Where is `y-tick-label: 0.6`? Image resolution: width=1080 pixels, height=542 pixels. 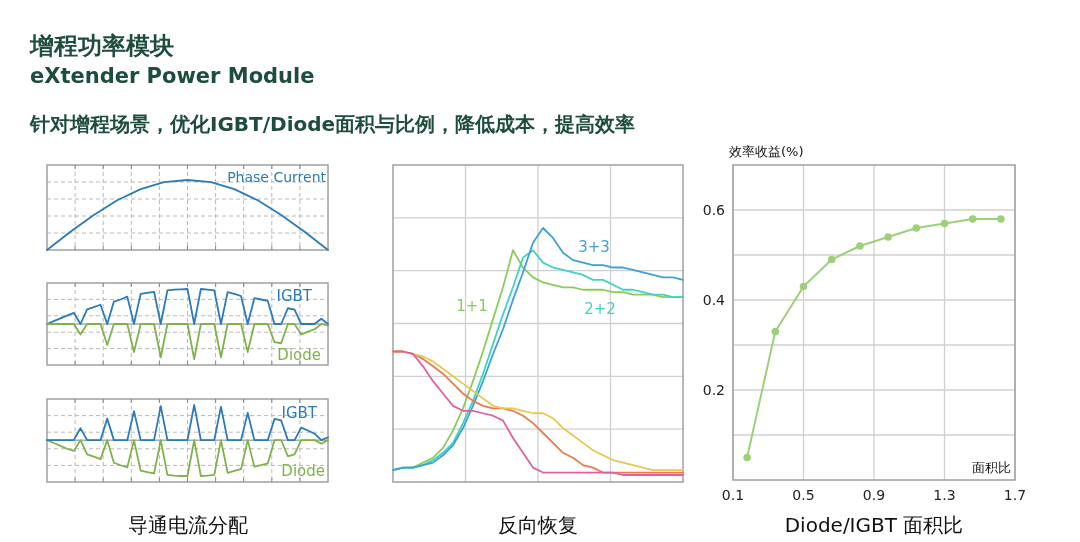 y-tick-label: 0.6 is located at coordinates (714, 210).